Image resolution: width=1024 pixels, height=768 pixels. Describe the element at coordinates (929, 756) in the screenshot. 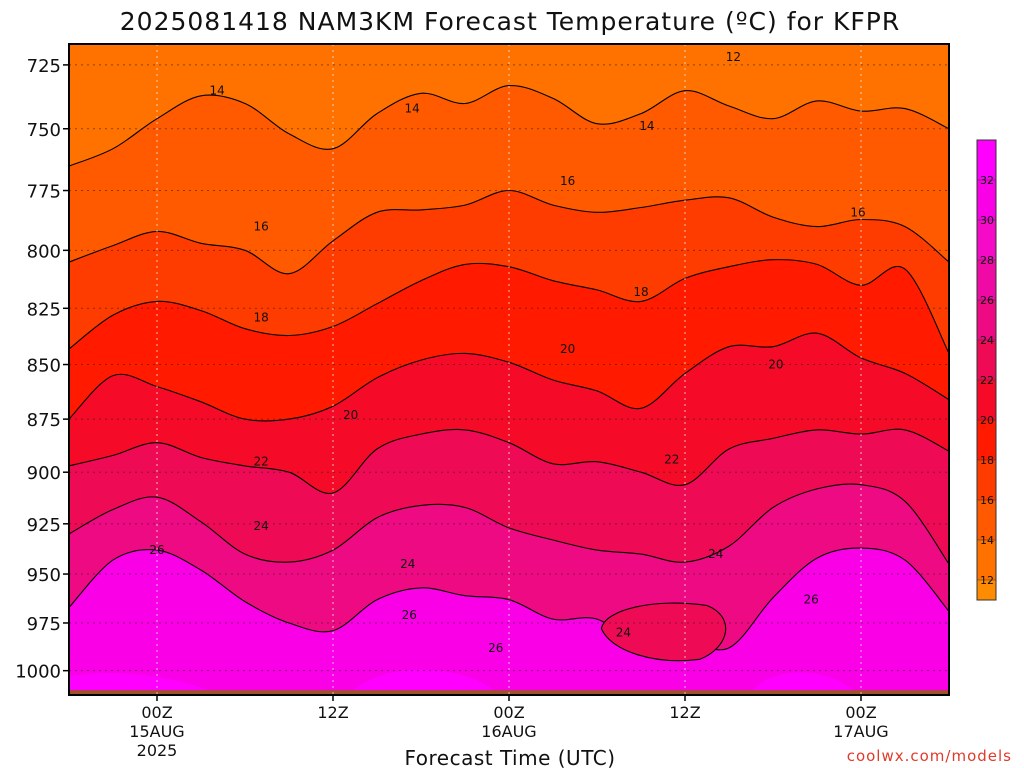

I see `credit-link: coolwx.com/models` at that location.